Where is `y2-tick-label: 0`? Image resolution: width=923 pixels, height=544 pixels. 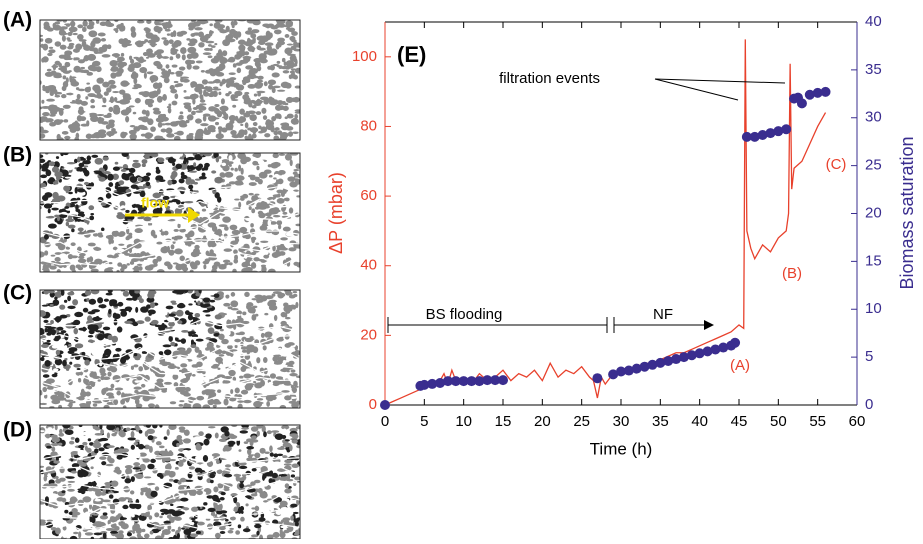 y2-tick-label: 0 is located at coordinates (869, 404).